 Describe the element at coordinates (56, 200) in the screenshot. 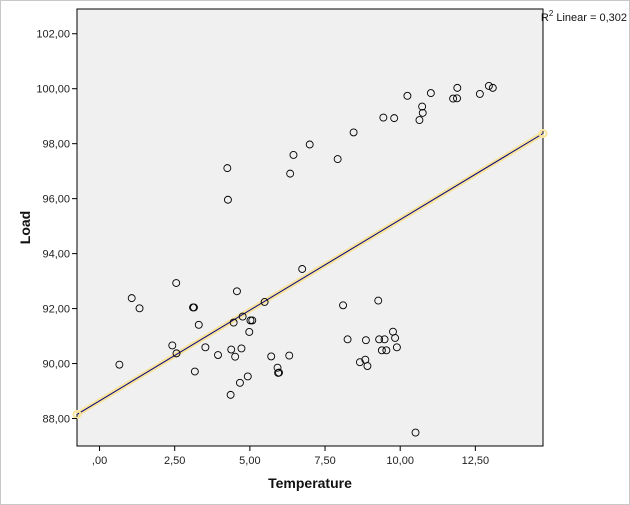

I see `y-tick-label: 96,00` at that location.